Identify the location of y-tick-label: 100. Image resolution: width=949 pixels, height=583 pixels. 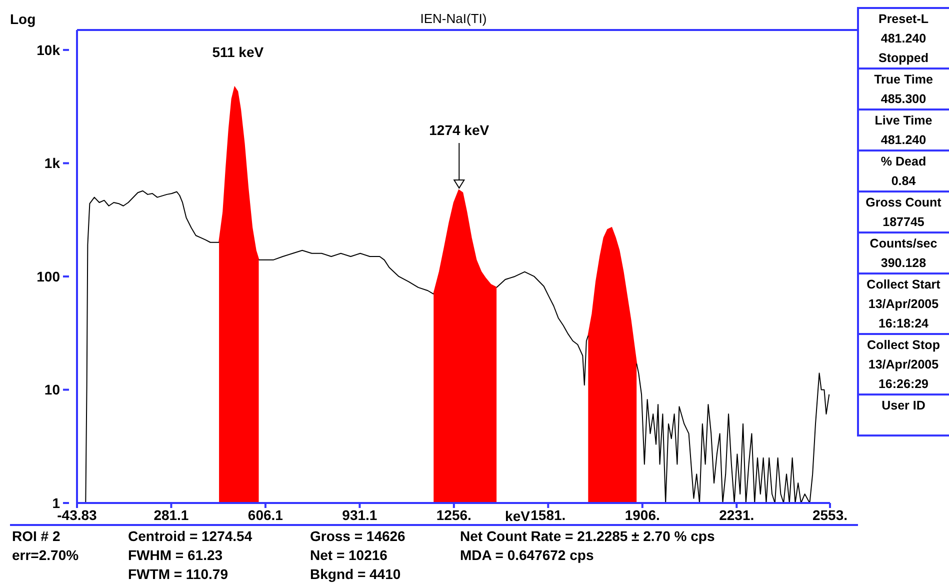
(48, 276).